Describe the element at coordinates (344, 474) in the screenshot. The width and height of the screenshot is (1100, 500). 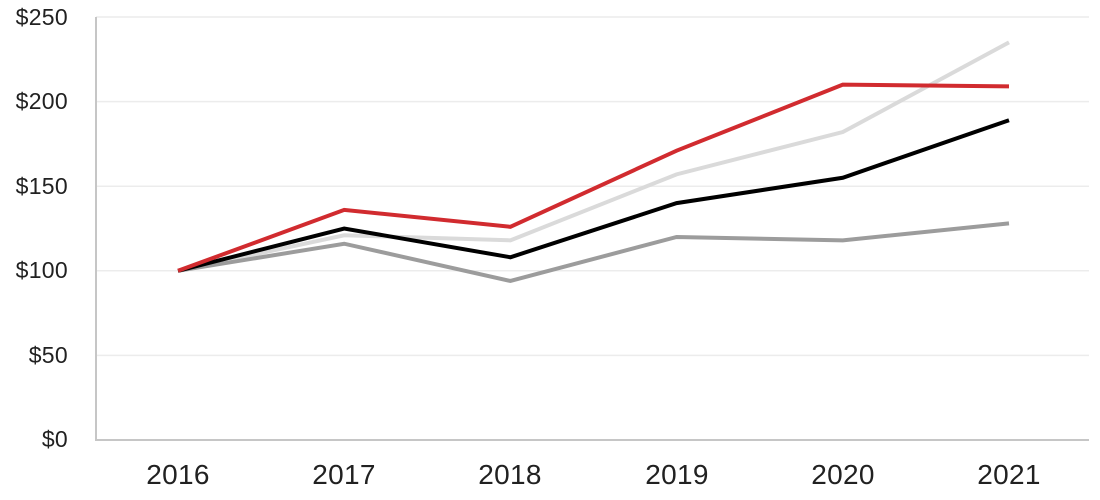
I see `x-tick-label-2017: 2017` at that location.